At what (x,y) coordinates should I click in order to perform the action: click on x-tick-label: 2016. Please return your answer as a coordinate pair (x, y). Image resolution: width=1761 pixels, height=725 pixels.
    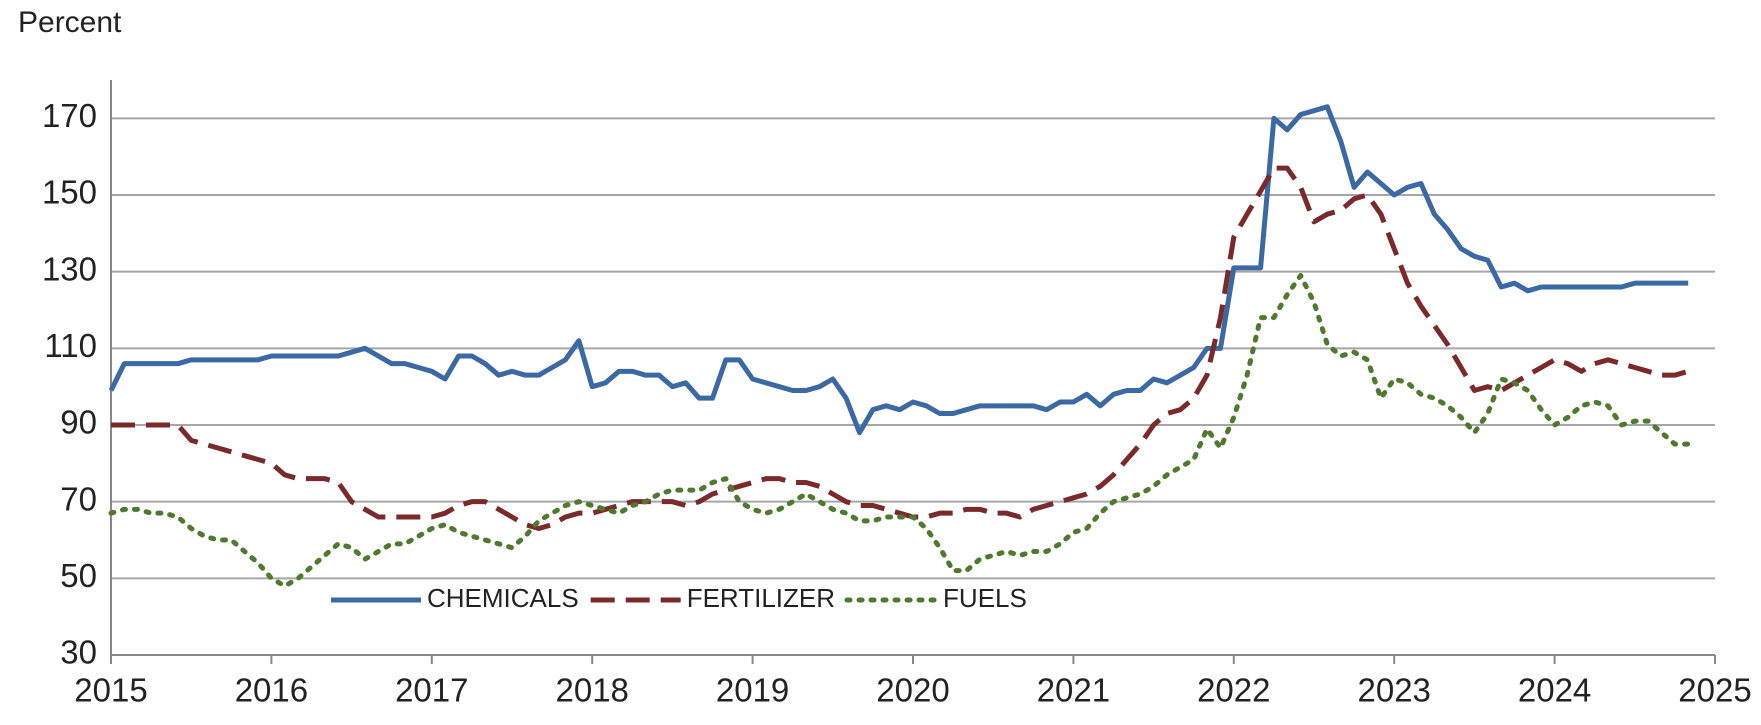
    Looking at the image, I should click on (271, 690).